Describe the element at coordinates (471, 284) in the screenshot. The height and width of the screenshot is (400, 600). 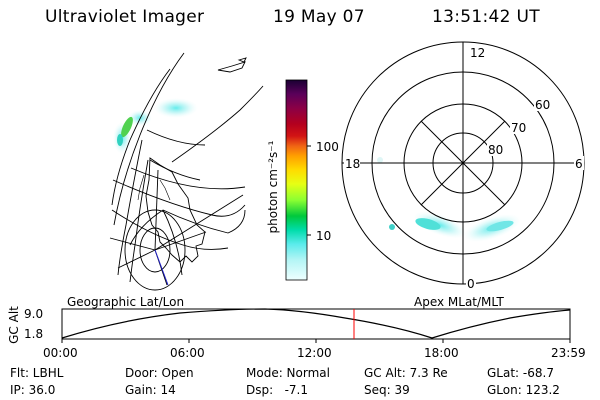
I see `mlt-0-label: 0` at that location.